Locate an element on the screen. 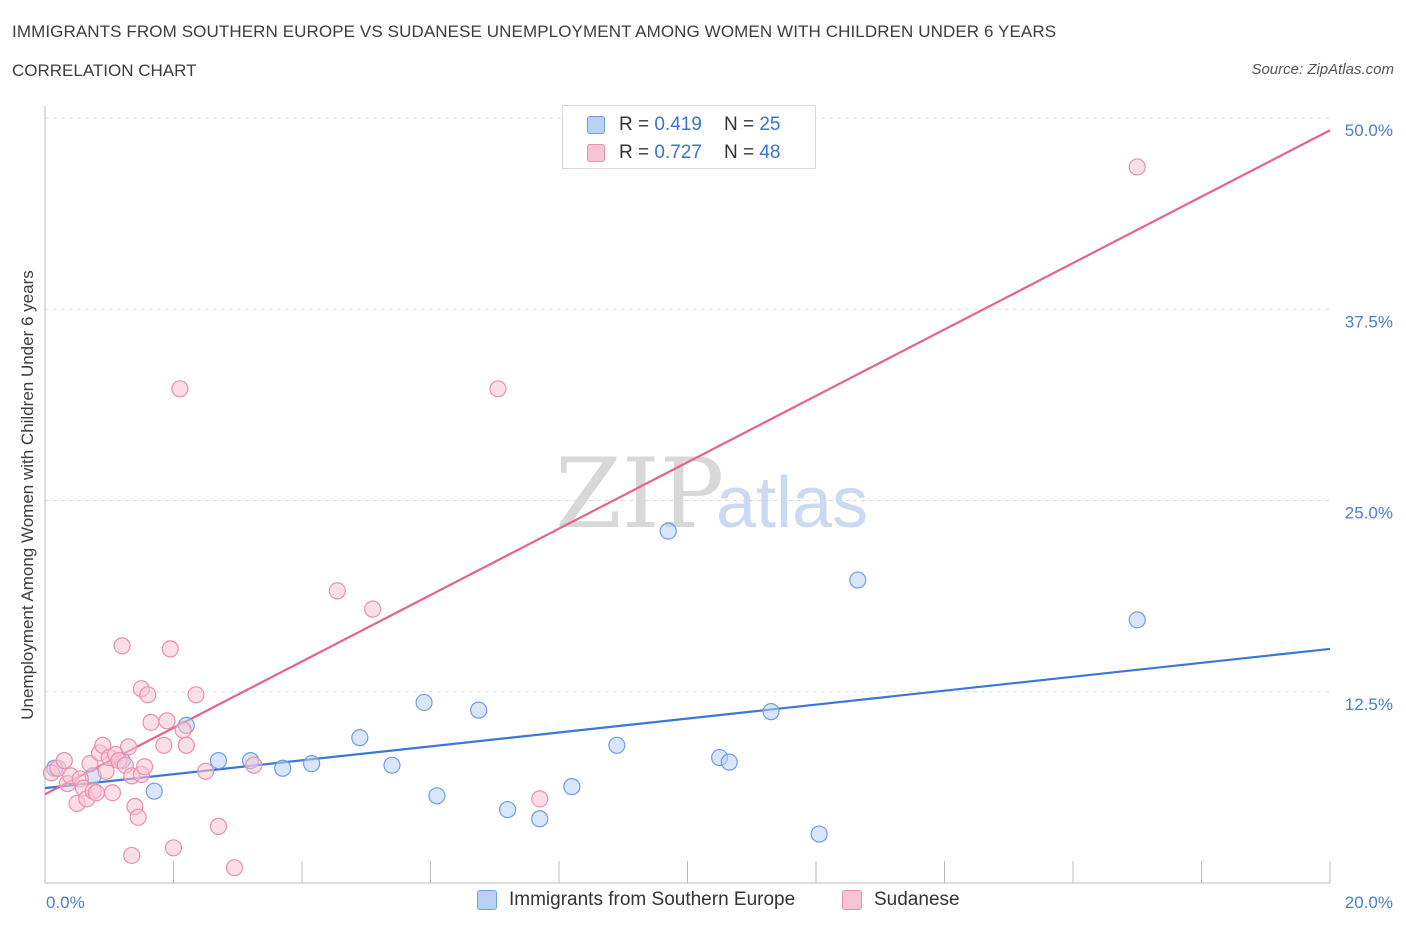 The width and height of the screenshot is (1406, 930). n-value: 25 is located at coordinates (770, 124).